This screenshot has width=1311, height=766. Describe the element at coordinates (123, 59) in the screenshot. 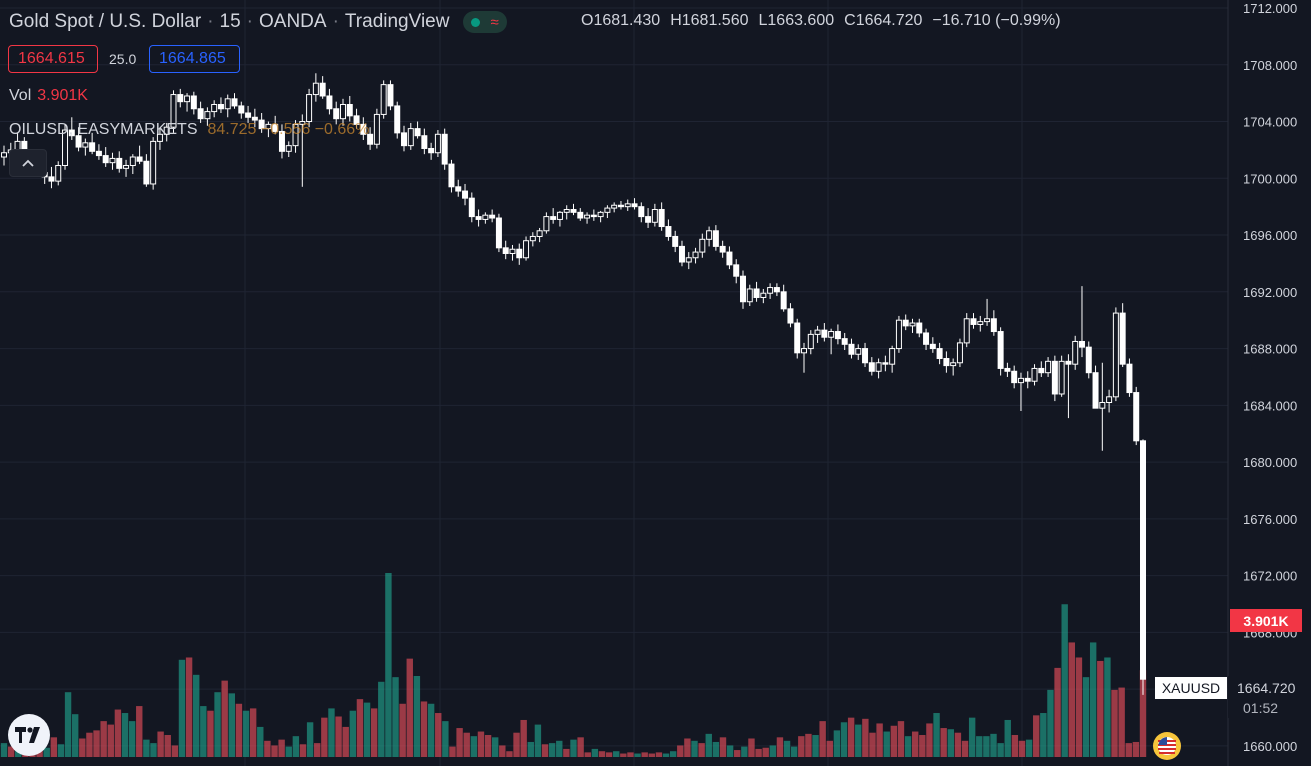

I see `spread-value: 25.0` at that location.